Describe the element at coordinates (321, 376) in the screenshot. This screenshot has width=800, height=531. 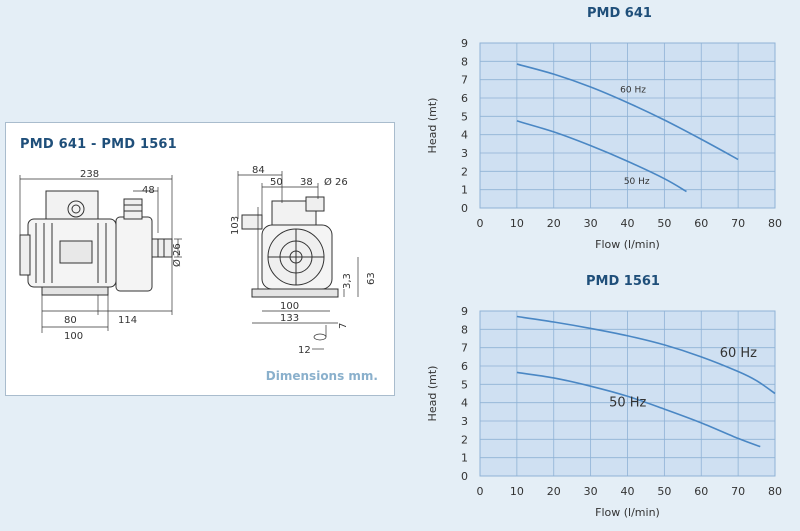
I see `dimensions-footnote: Dimensions mm.` at that location.